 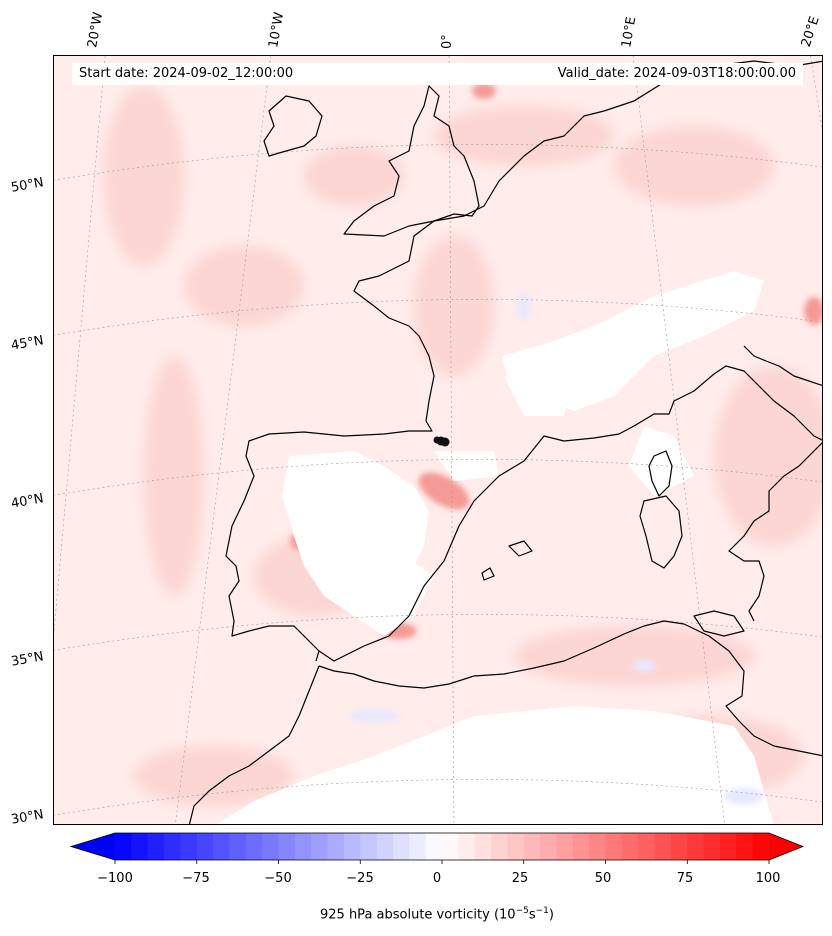 I want to click on colorbar-tick-label: 25, so click(x=520, y=878).